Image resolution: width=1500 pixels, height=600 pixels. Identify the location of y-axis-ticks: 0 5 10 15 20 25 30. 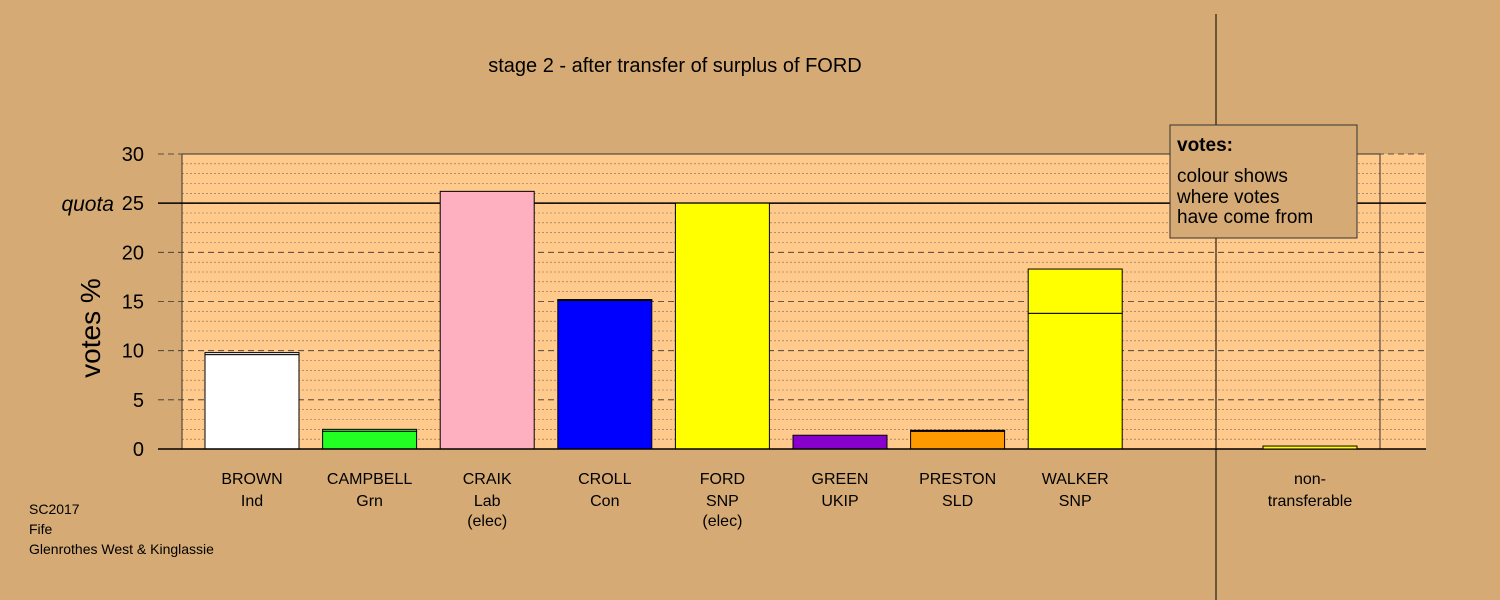
(133, 302).